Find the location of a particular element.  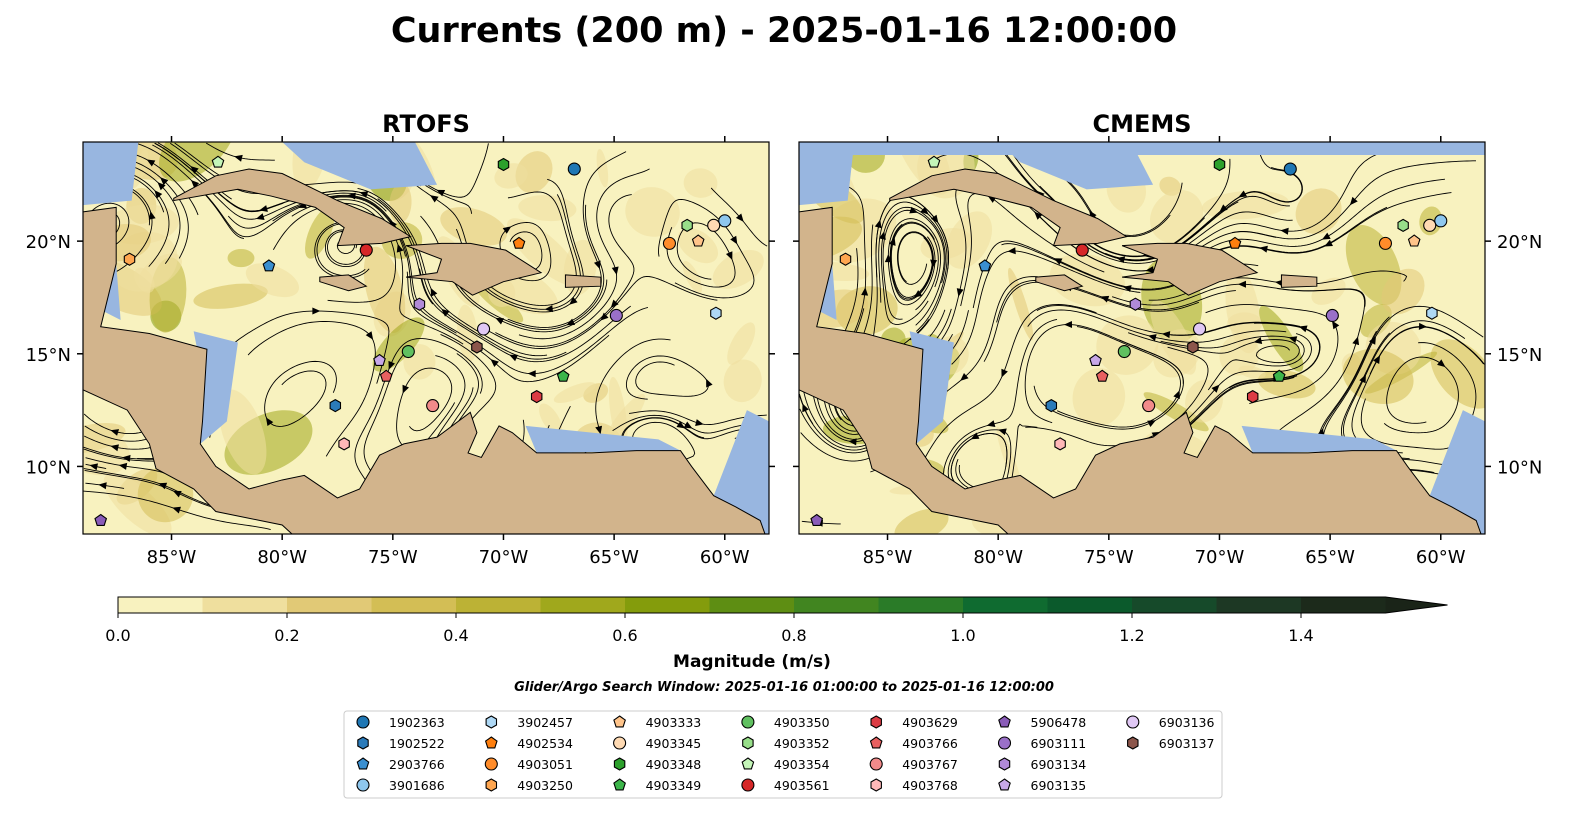

legend-item: 2903766 is located at coordinates (400, 764).